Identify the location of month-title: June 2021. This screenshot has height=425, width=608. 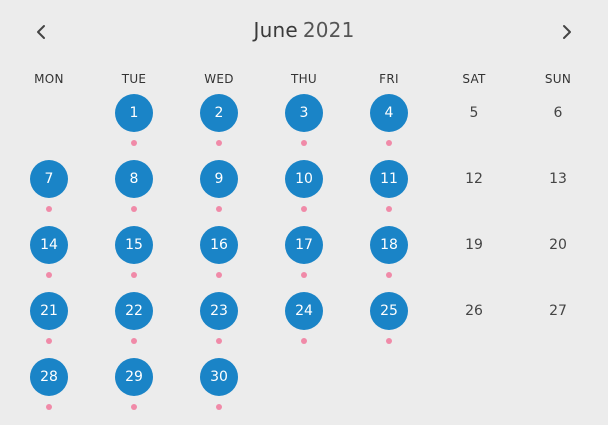
(304, 30).